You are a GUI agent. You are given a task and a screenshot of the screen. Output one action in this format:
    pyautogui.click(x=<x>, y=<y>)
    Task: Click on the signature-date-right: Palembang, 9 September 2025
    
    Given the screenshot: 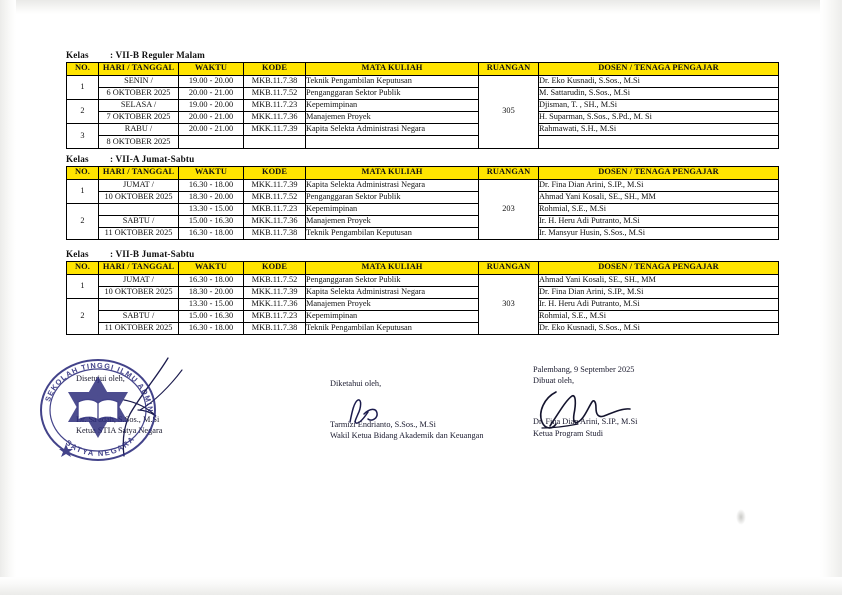 What is the action you would take?
    pyautogui.click(x=584, y=369)
    